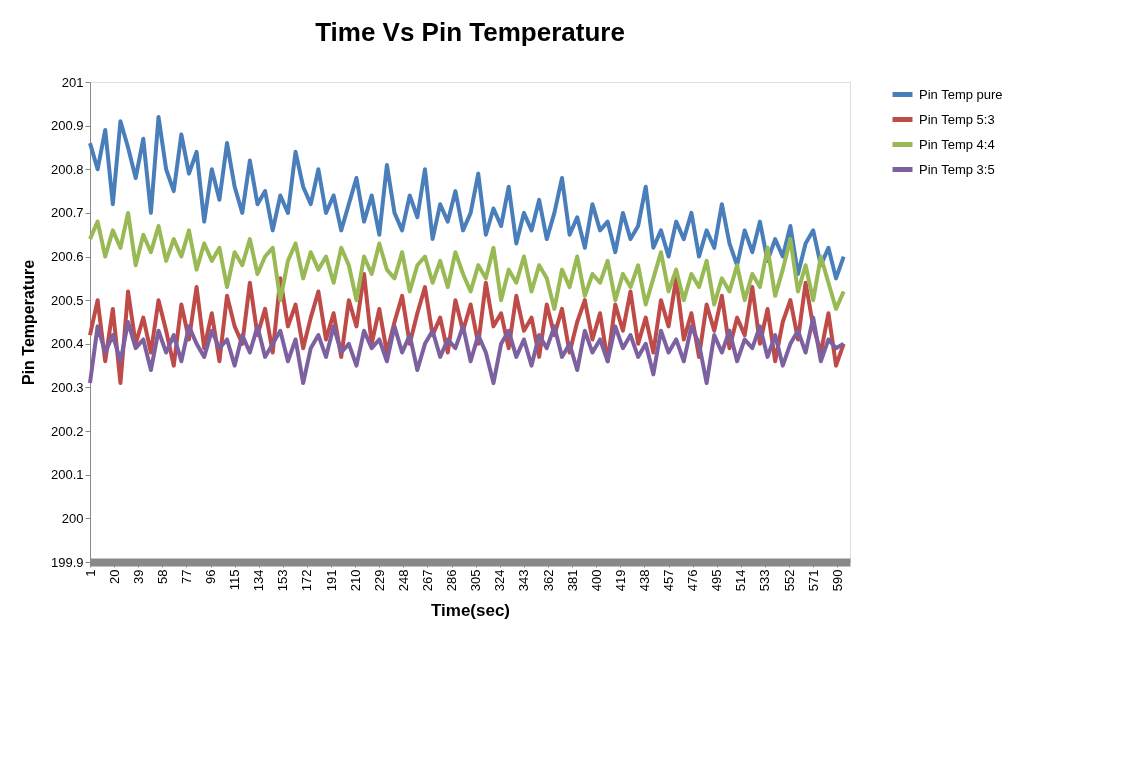 The image size is (1131, 769). What do you see at coordinates (957, 119) in the screenshot?
I see `legend-label: Pin Temp 5:3` at bounding box center [957, 119].